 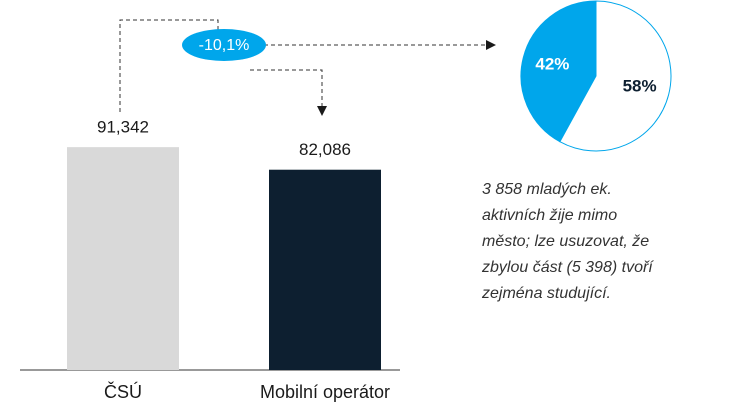 What do you see at coordinates (640, 86) in the screenshot?
I see `slice-label: 58%` at bounding box center [640, 86].